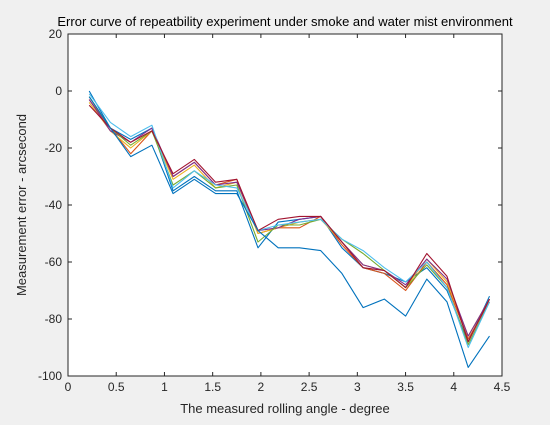  Describe the element at coordinates (54, 205) in the screenshot. I see `y-tick-label: -40` at that location.